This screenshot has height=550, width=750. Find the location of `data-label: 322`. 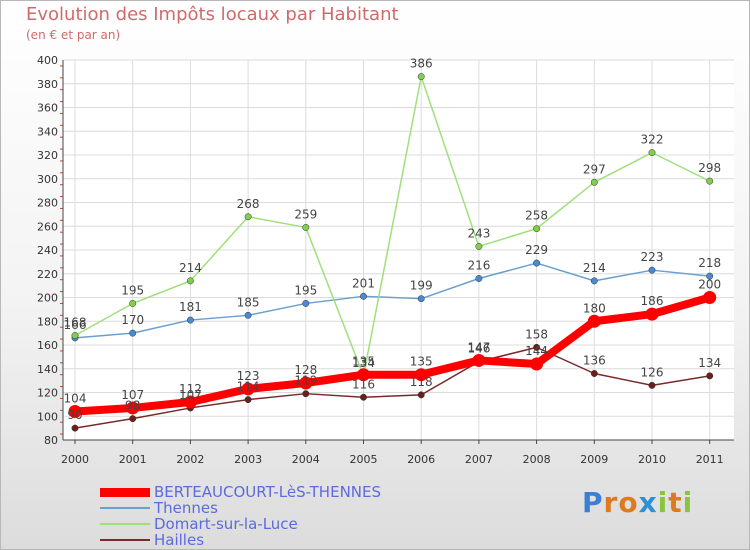

data-label: 322 is located at coordinates (652, 140).